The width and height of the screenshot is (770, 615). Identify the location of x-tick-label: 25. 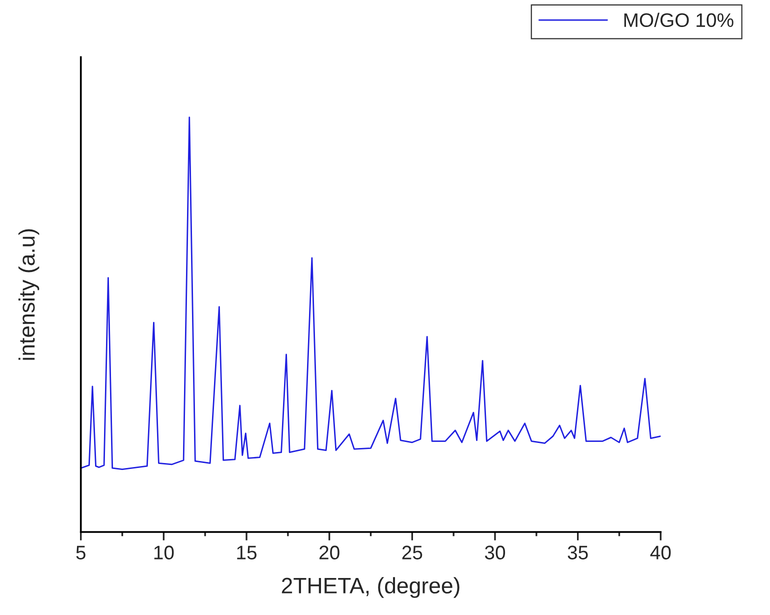
(412, 553).